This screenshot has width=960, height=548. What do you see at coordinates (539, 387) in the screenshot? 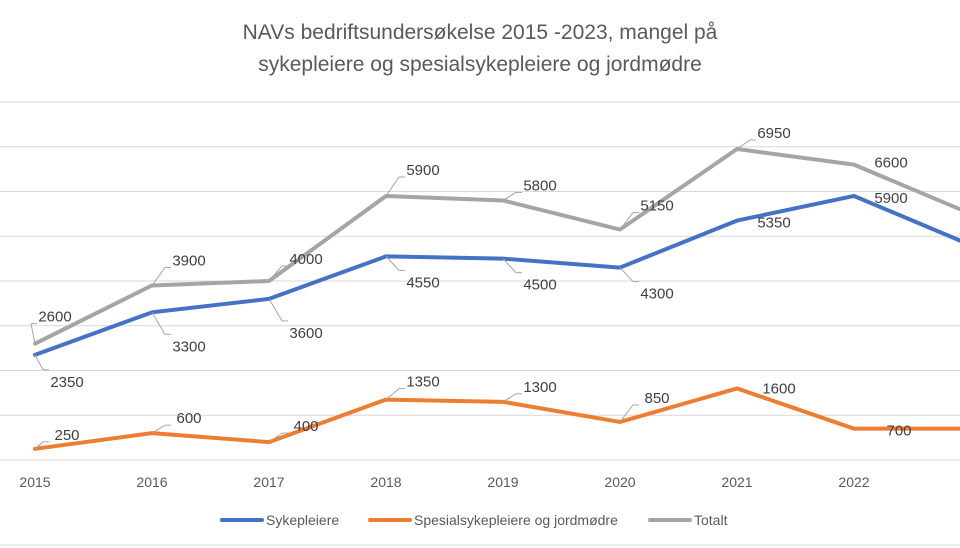
I see `data-label: 1300` at bounding box center [539, 387].